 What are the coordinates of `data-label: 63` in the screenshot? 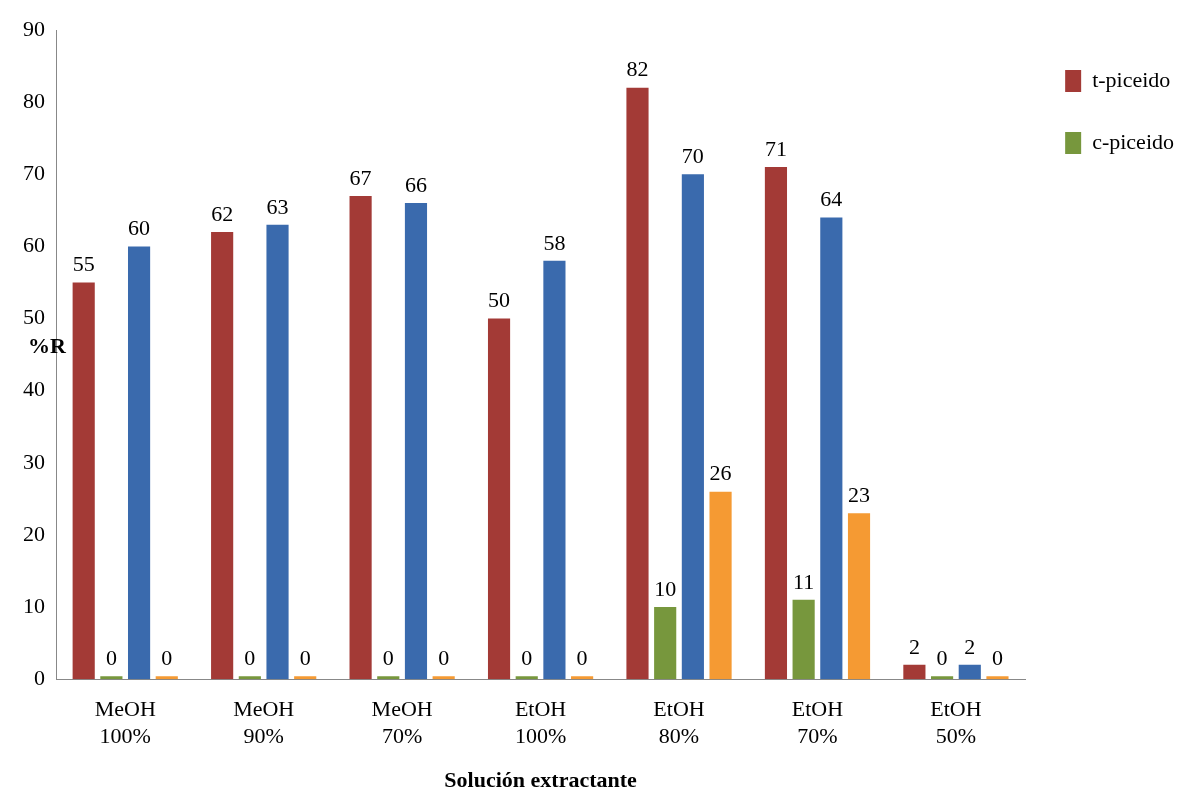 It's located at (277, 206).